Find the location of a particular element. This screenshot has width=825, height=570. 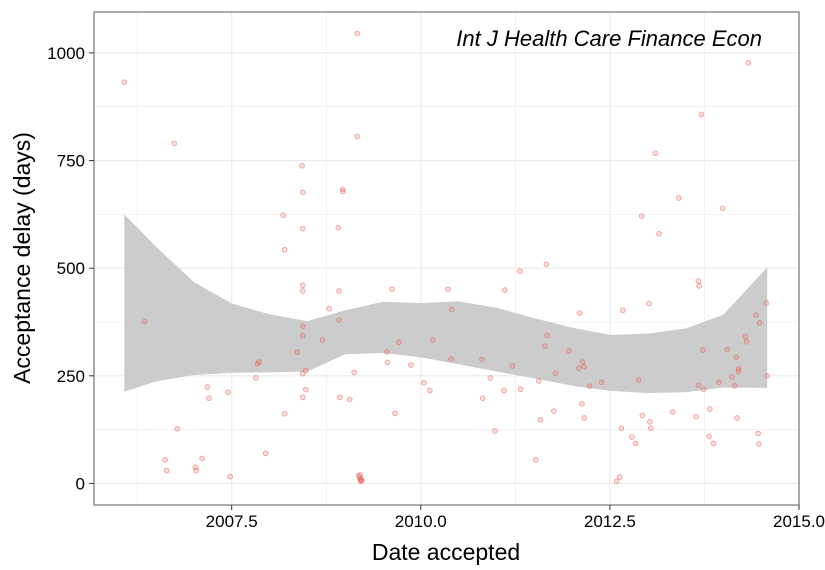

x-axis-title: Date accepted is located at coordinates (446, 552).